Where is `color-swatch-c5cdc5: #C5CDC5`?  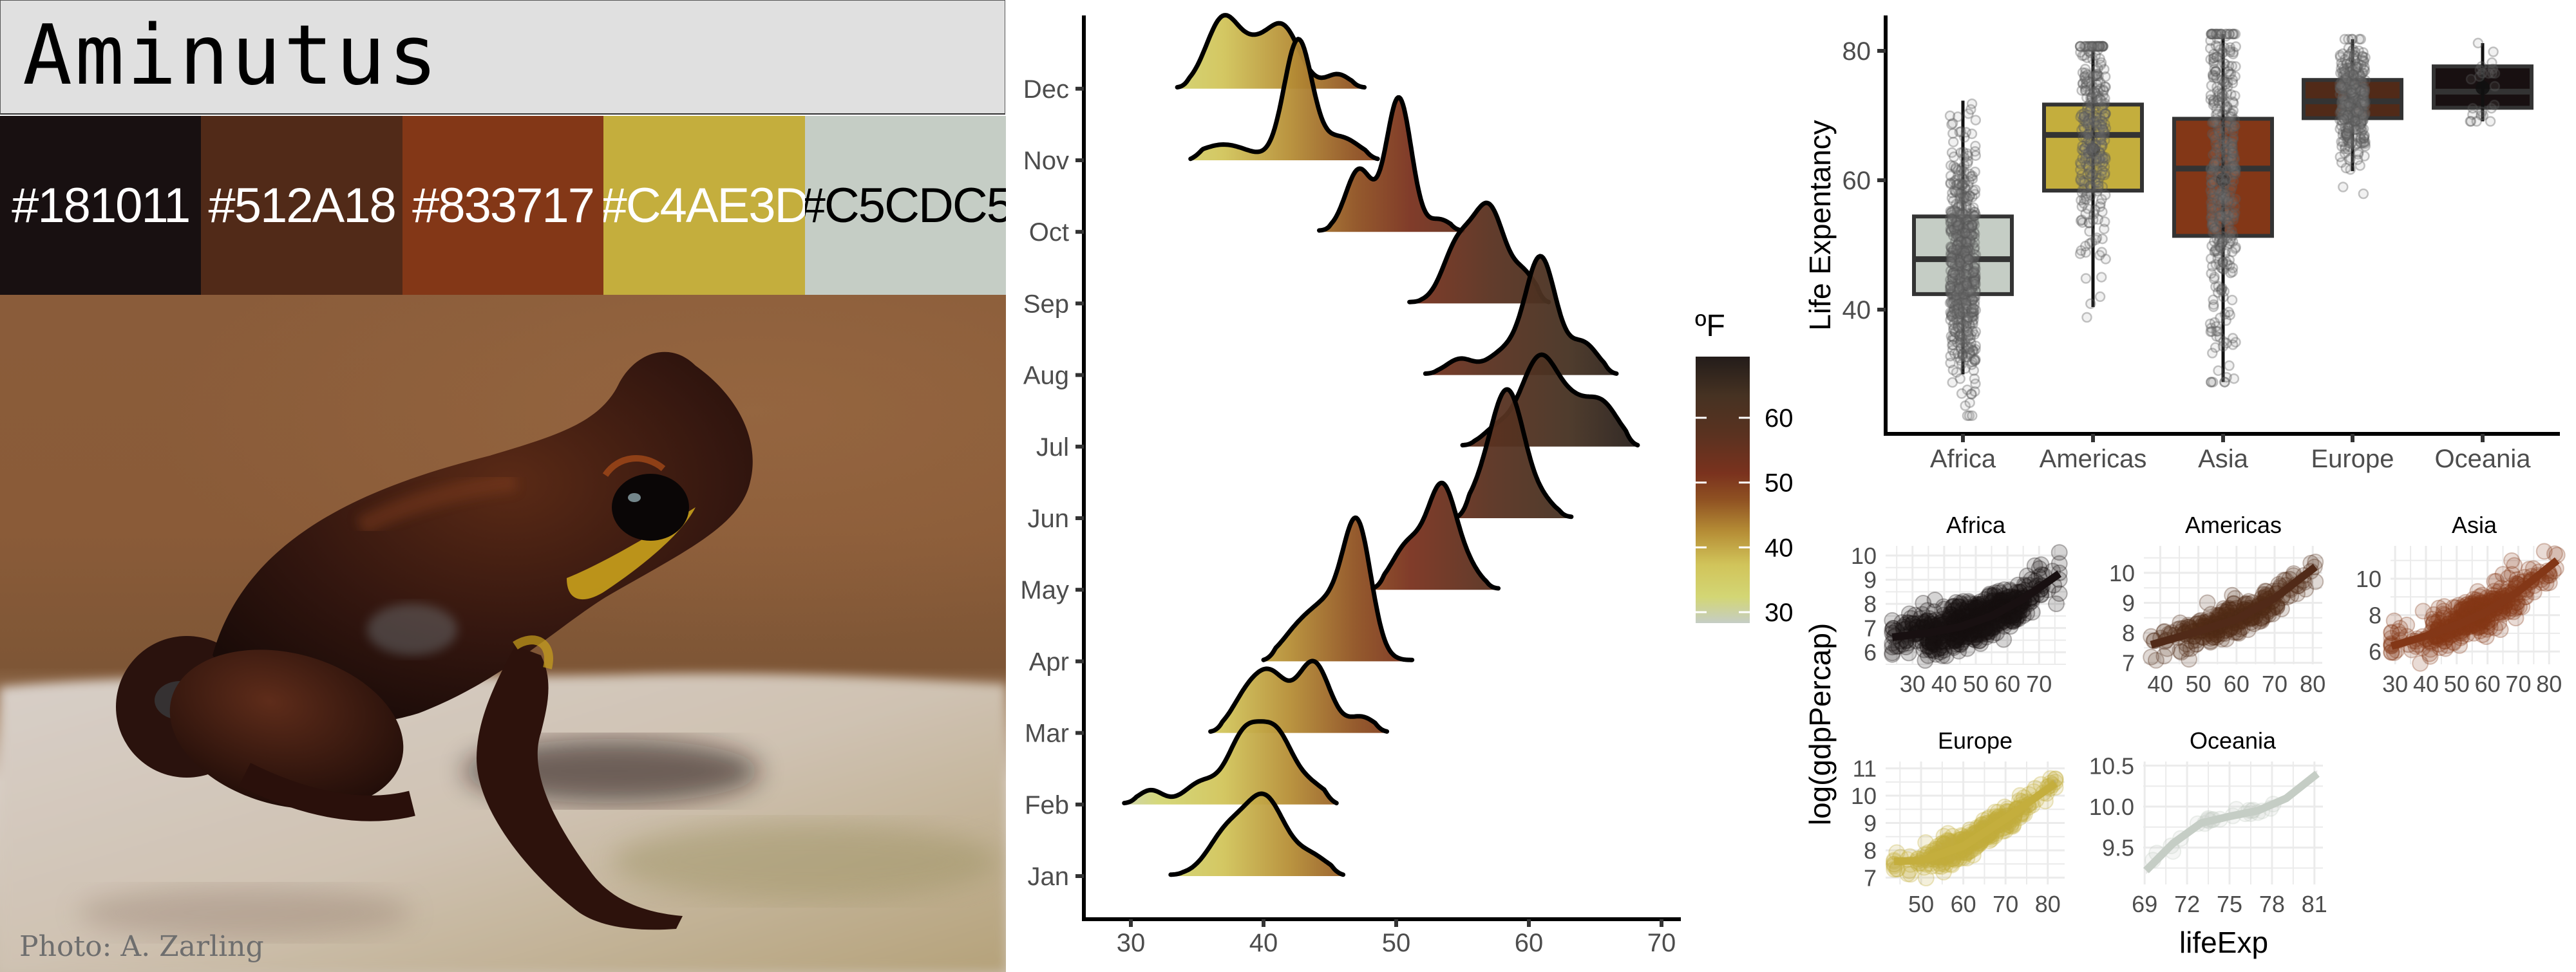
color-swatch-c5cdc5: #C5CDC5 is located at coordinates (906, 205).